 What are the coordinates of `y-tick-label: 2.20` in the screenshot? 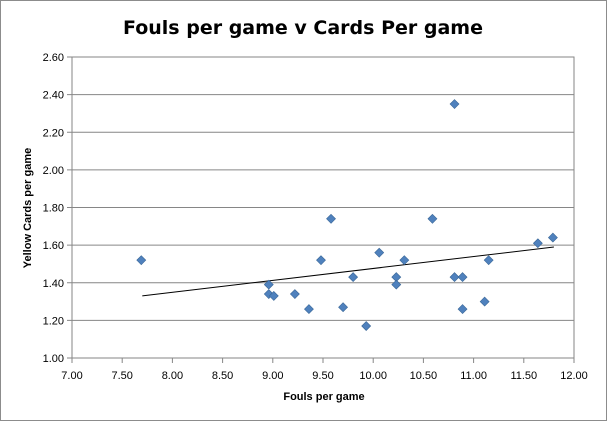 It's located at (53, 133).